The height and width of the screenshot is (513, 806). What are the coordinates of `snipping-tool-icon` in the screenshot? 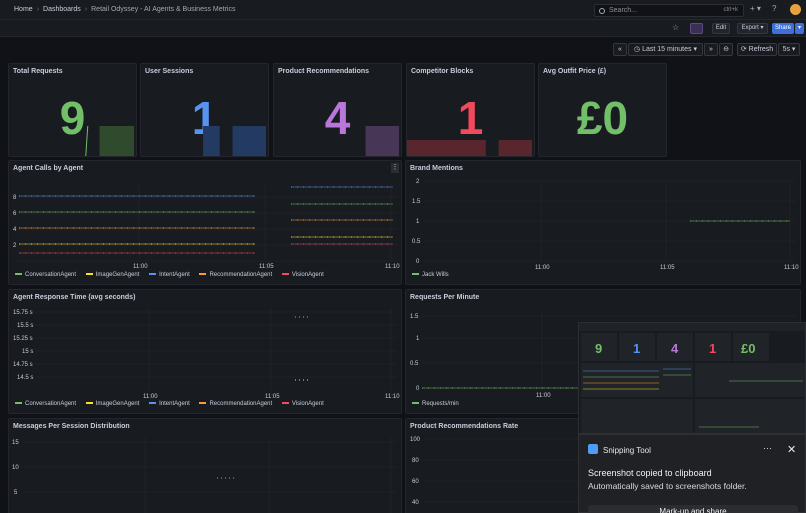 It's located at (593, 449).